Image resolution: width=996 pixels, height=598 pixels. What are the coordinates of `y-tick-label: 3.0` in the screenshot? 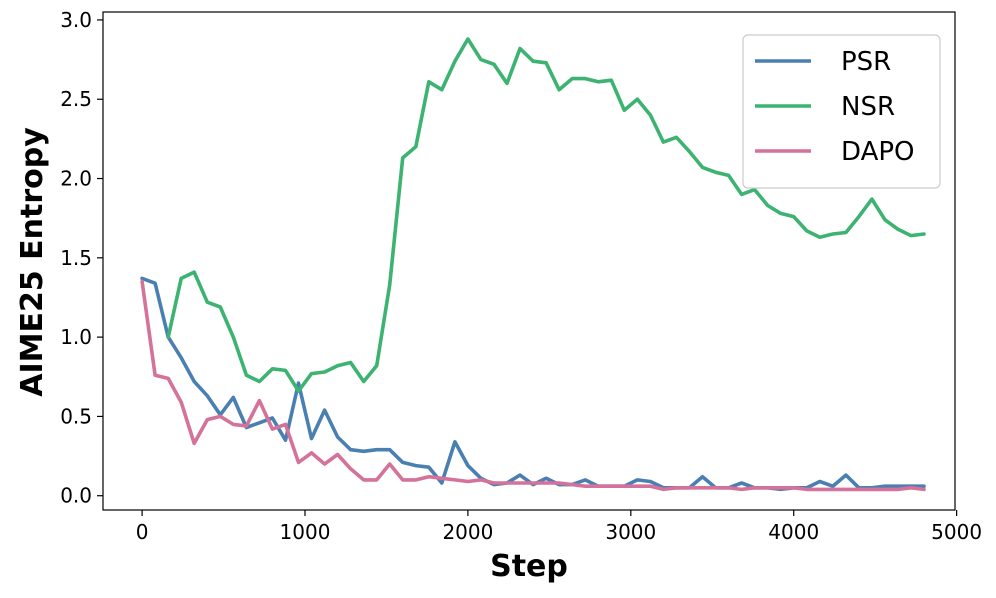 It's located at (76, 20).